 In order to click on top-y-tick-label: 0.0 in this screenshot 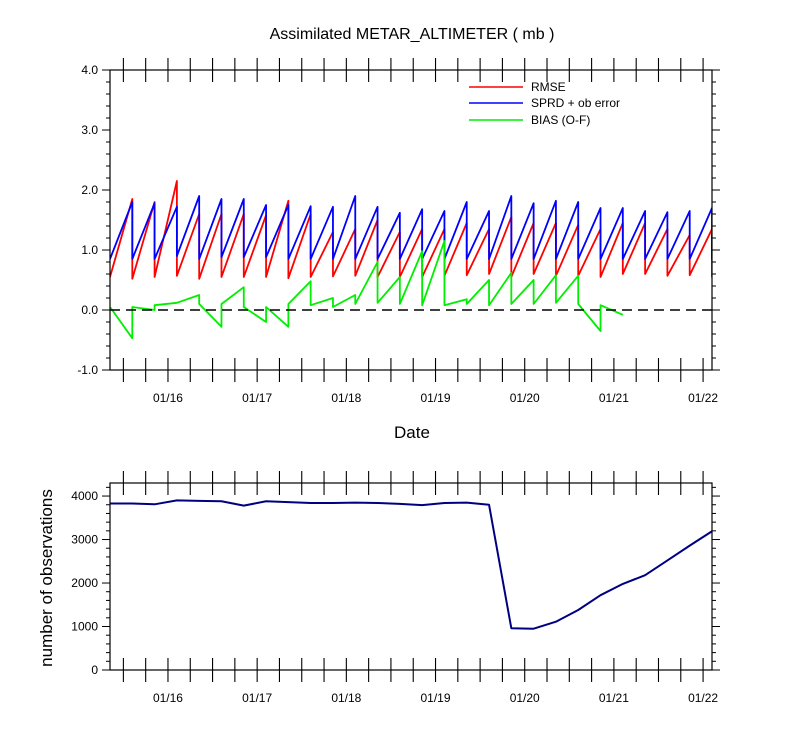, I will do `click(89, 310)`.